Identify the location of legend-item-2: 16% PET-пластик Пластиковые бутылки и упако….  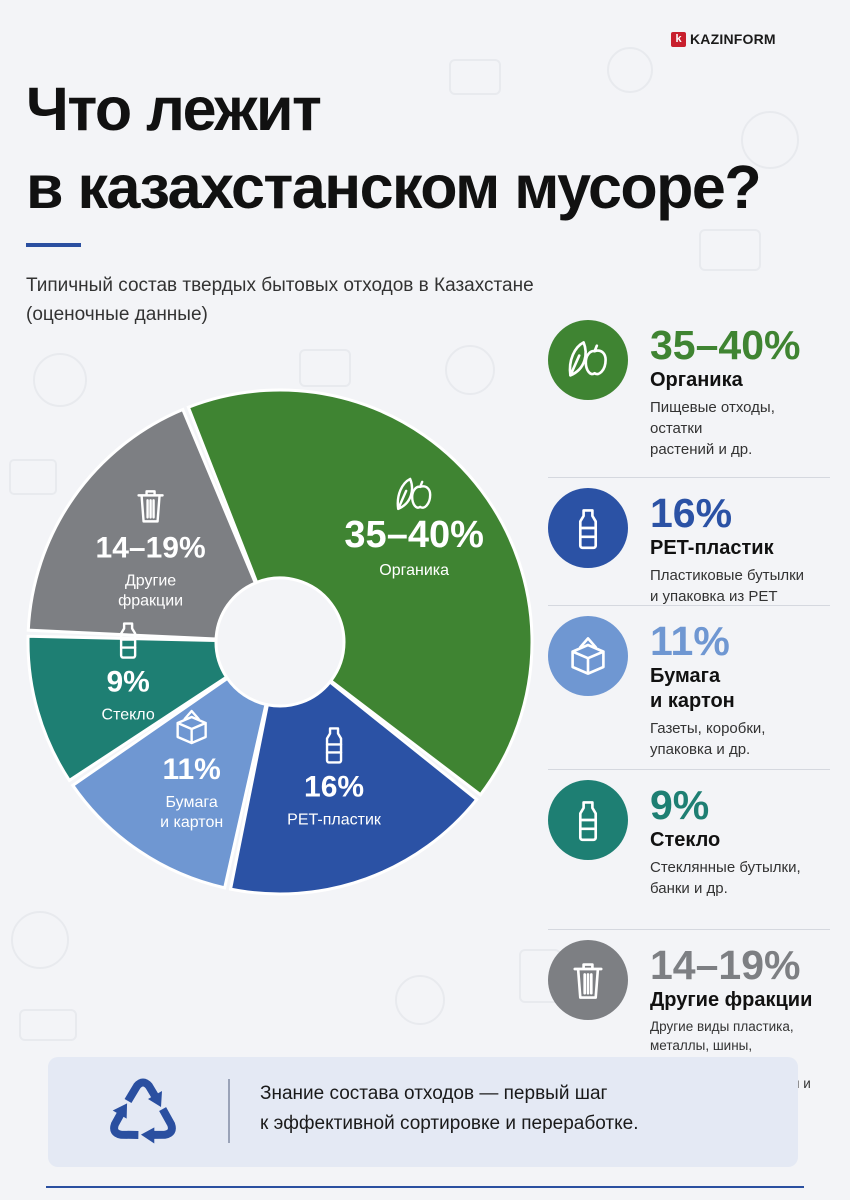
(689, 542).